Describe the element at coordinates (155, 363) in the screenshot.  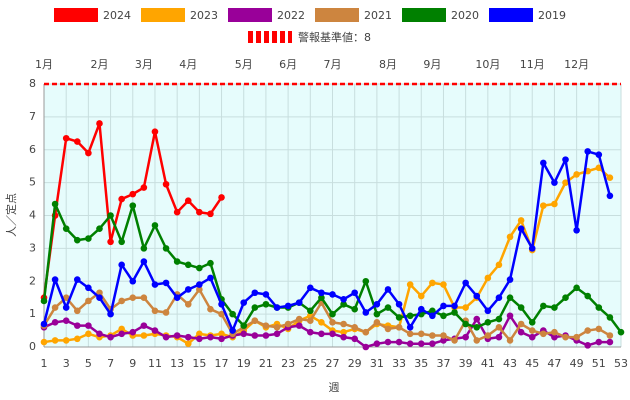
I see `x-tick-label: 11` at that location.